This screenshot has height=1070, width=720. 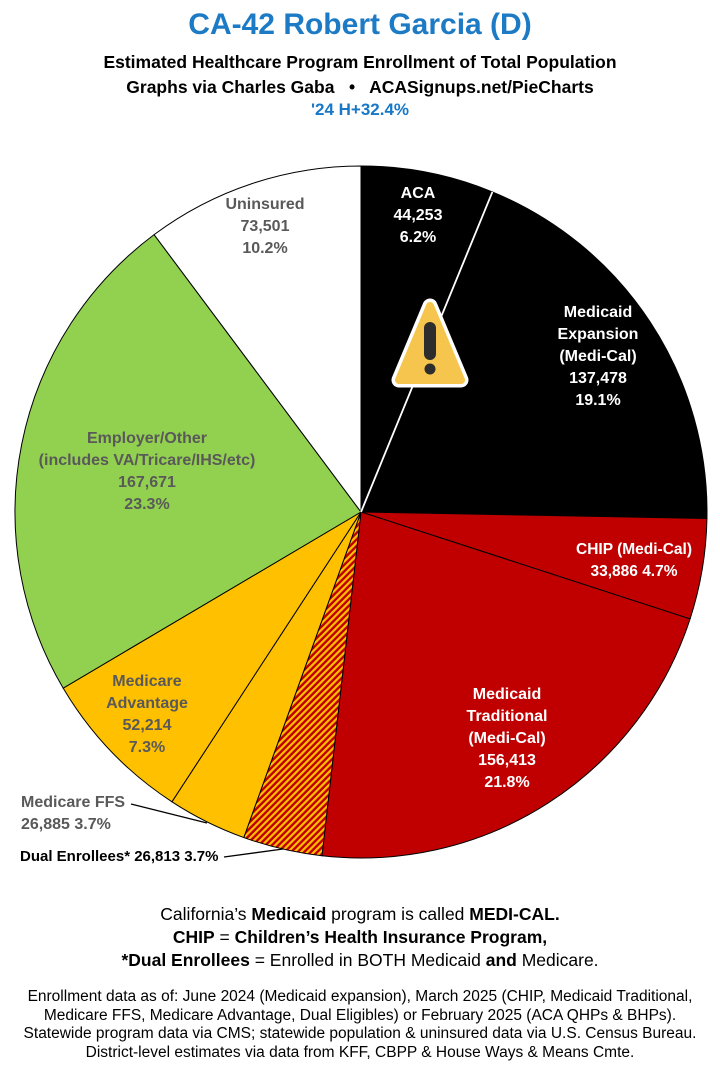 I want to click on label-line: 26,885 3.7%, so click(x=66, y=824).